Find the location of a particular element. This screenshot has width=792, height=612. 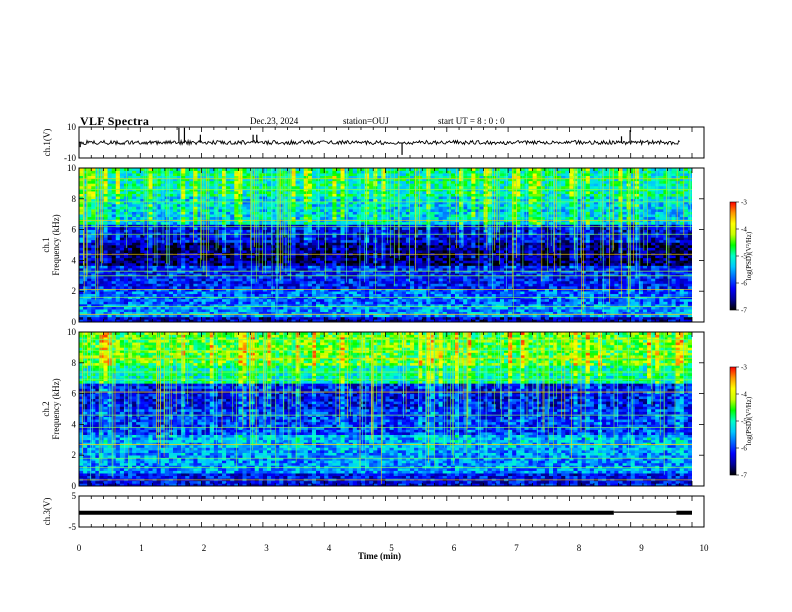

ch1-colorbar-tick-4: -7 is located at coordinates (744, 311).